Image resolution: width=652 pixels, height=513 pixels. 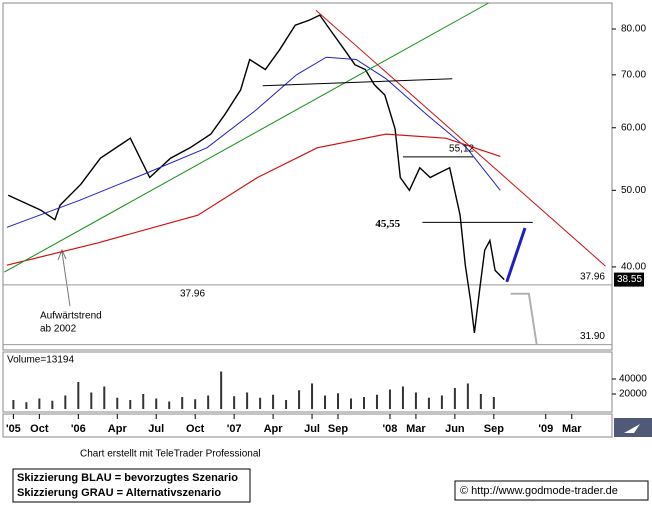 What do you see at coordinates (119, 493) in the screenshot?
I see `legend-line: Skizzierung GRAU = Alternativszenario` at bounding box center [119, 493].